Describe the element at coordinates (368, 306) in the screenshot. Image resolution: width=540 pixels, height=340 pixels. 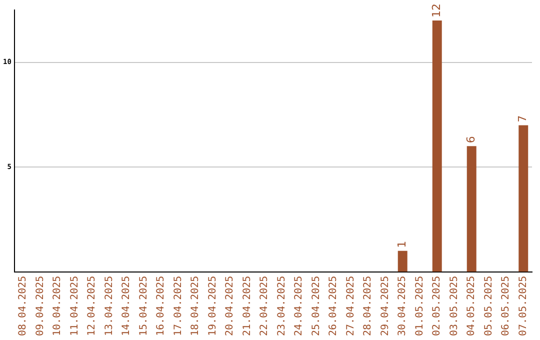
I see `x-tick-label: 28.04.2025` at that location.